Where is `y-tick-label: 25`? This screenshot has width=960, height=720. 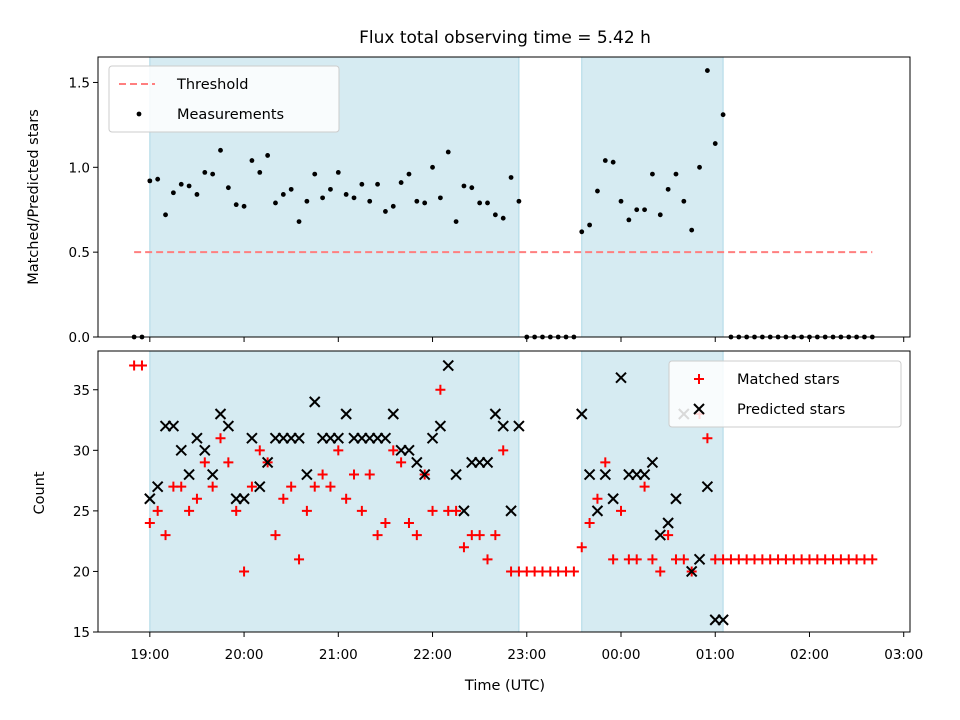
y-tick-label: 25 is located at coordinates (81, 512).